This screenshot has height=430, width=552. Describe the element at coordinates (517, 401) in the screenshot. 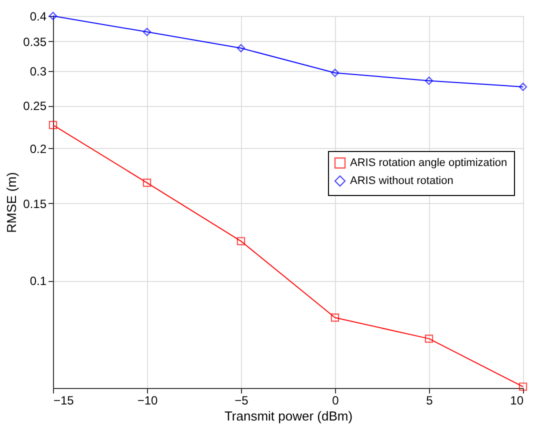

I see `x-tick-label: 10` at that location.